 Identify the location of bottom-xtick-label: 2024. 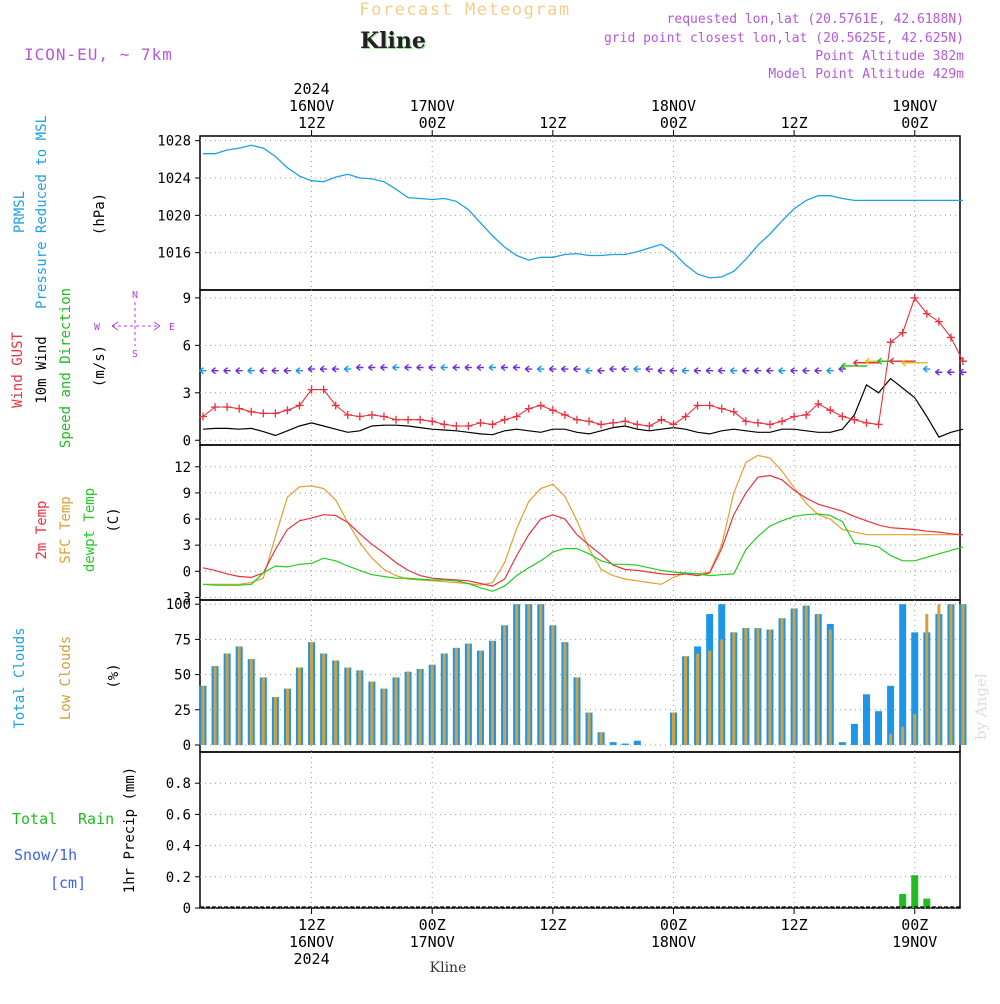
(312, 959).